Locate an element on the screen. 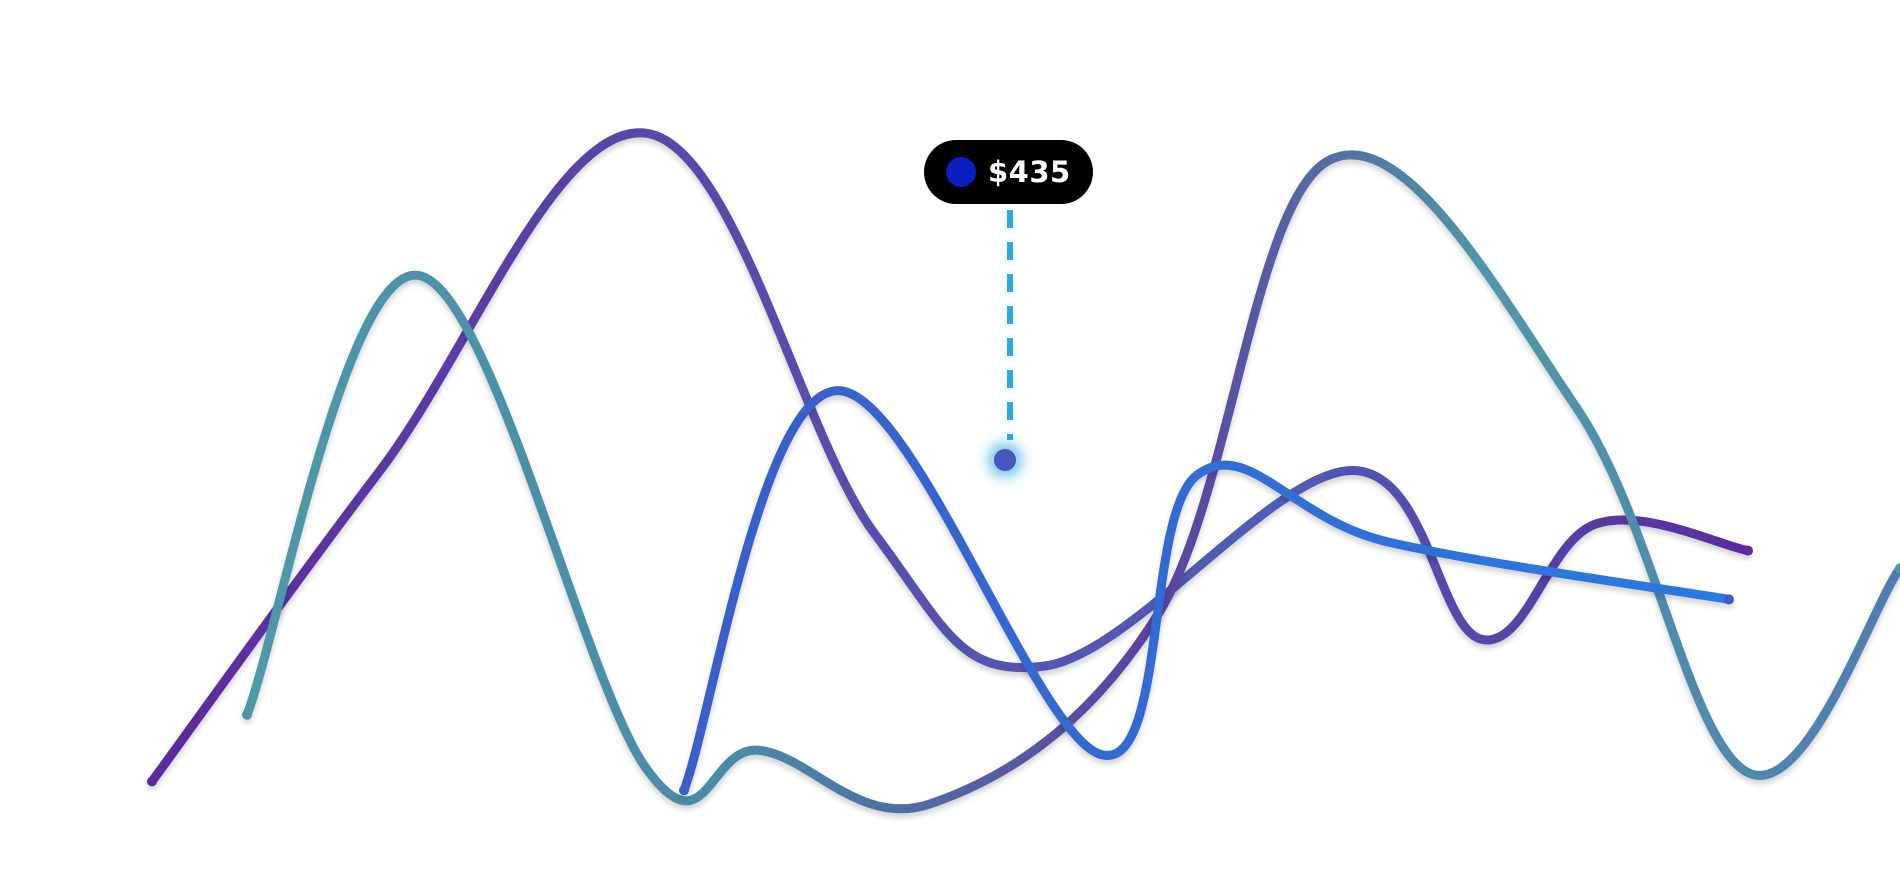 This screenshot has height=888, width=1900. tooltip-series-dot is located at coordinates (961, 172).